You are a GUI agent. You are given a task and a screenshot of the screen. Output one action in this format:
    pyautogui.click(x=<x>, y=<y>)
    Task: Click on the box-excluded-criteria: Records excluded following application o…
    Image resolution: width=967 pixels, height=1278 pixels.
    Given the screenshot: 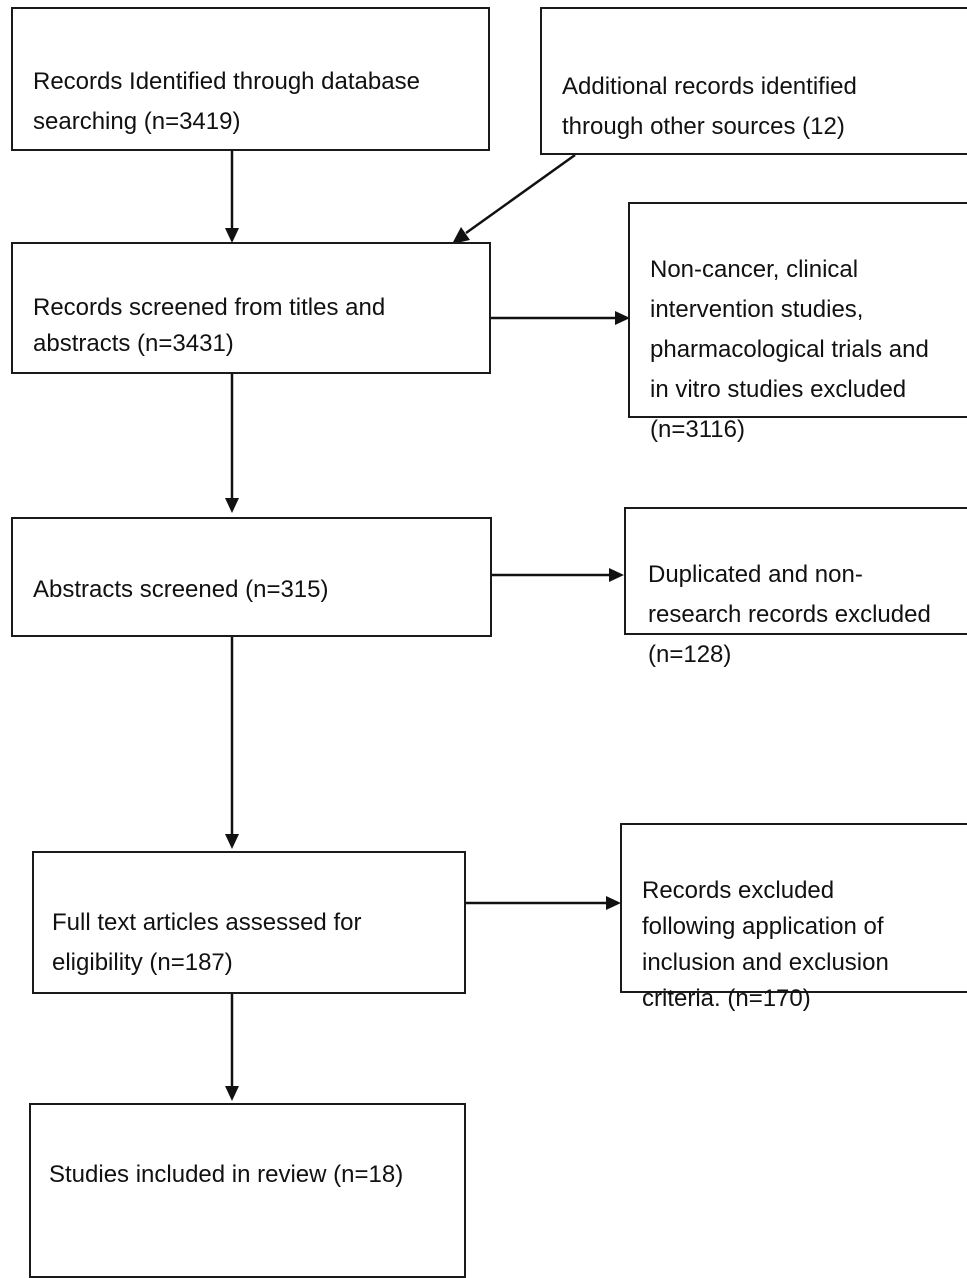 What is the action you would take?
    pyautogui.click(x=793, y=917)
    